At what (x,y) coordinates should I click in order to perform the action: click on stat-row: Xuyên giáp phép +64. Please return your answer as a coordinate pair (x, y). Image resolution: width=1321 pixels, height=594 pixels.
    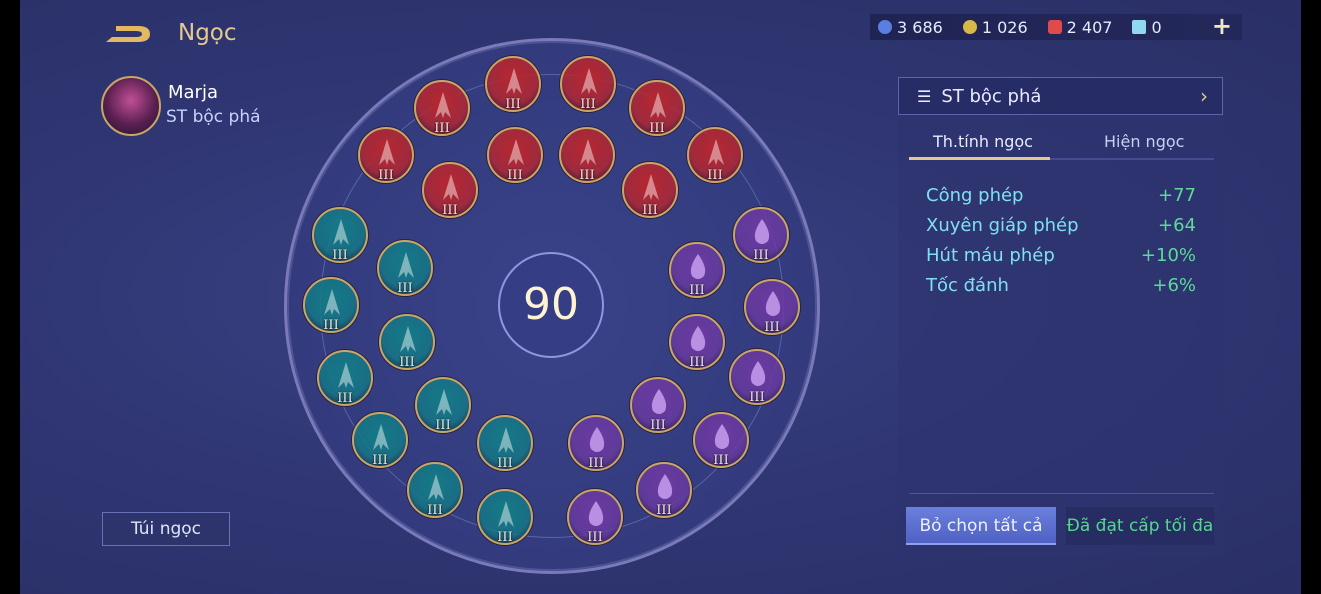
    Looking at the image, I should click on (1061, 225).